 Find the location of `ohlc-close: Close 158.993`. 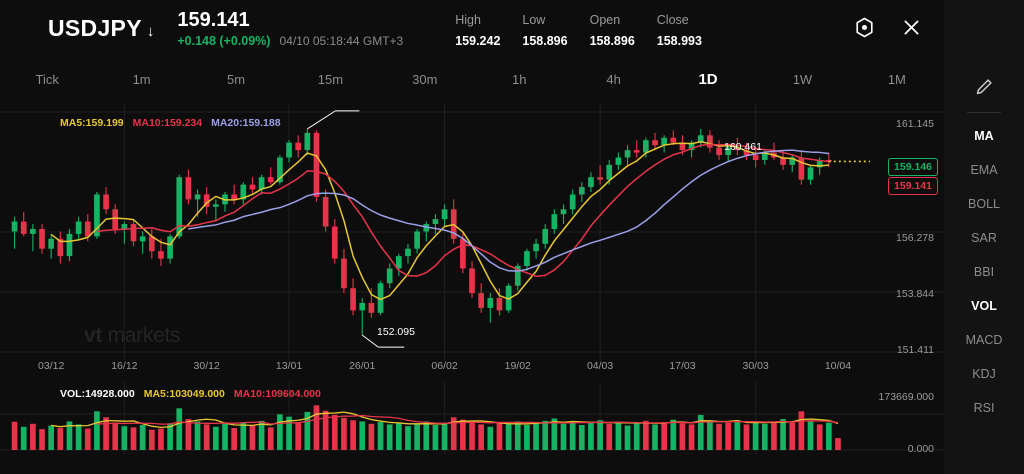

ohlc-close: Close 158.993 is located at coordinates (679, 28).